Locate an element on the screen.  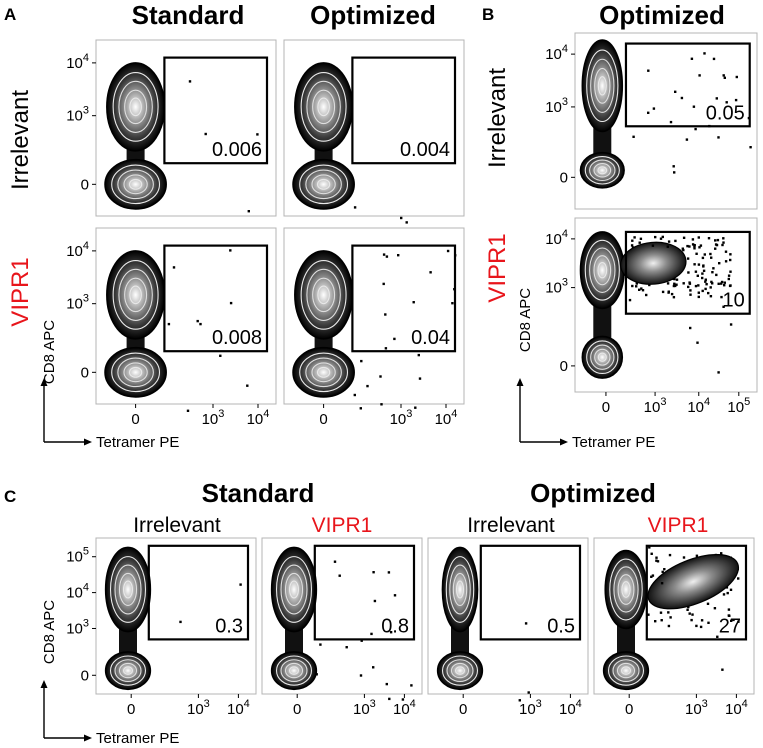
flow-plot-c-irrelevant-optimized: 0 10³ 10⁴ 0.5 is located at coordinates (508, 627).